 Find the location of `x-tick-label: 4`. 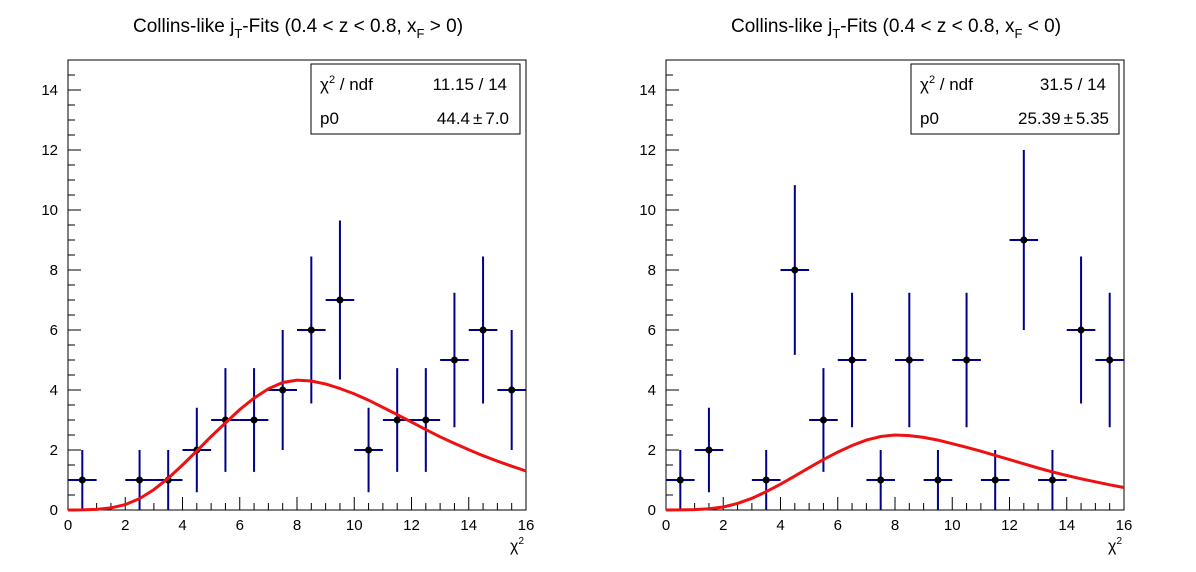

x-tick-label: 4 is located at coordinates (182, 525).